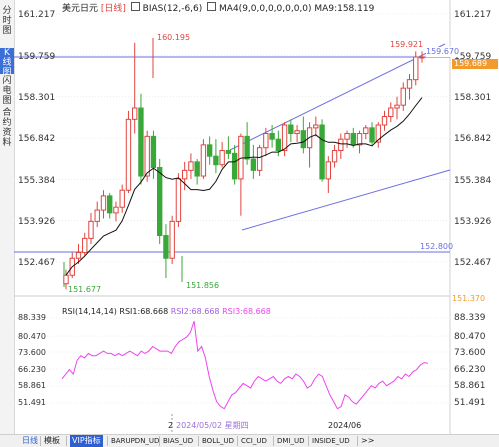 This screenshot has height=447, width=499. What do you see at coordinates (174, 37) in the screenshot?
I see `high-annotation: 160.195` at bounding box center [174, 37].